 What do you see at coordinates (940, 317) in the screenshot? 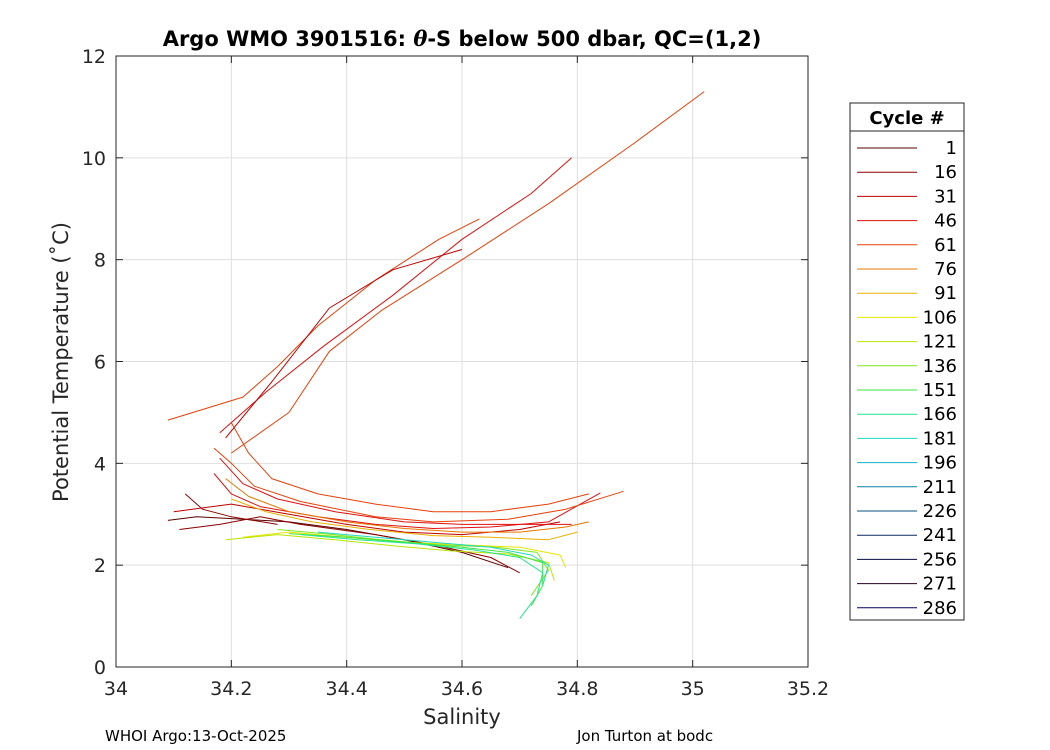
I see `legend-label: 106` at bounding box center [940, 317].